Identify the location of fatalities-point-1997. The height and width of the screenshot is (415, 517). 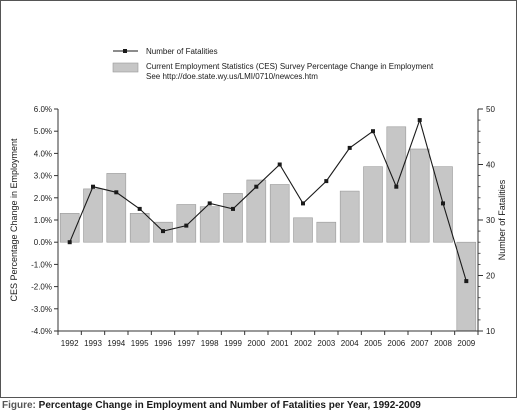
(186, 225).